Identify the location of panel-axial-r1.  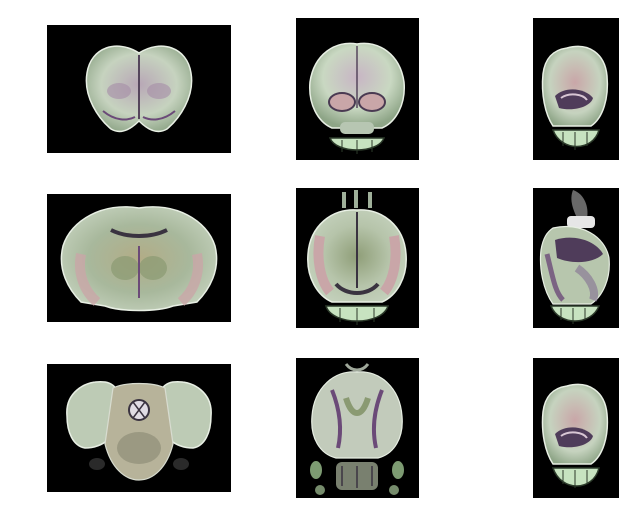
(357, 89).